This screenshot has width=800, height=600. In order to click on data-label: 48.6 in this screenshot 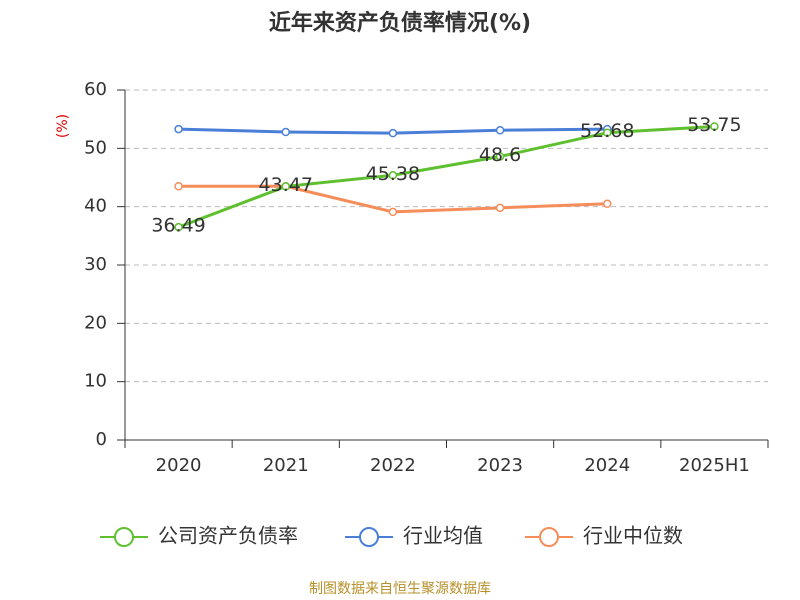, I will do `click(500, 155)`.